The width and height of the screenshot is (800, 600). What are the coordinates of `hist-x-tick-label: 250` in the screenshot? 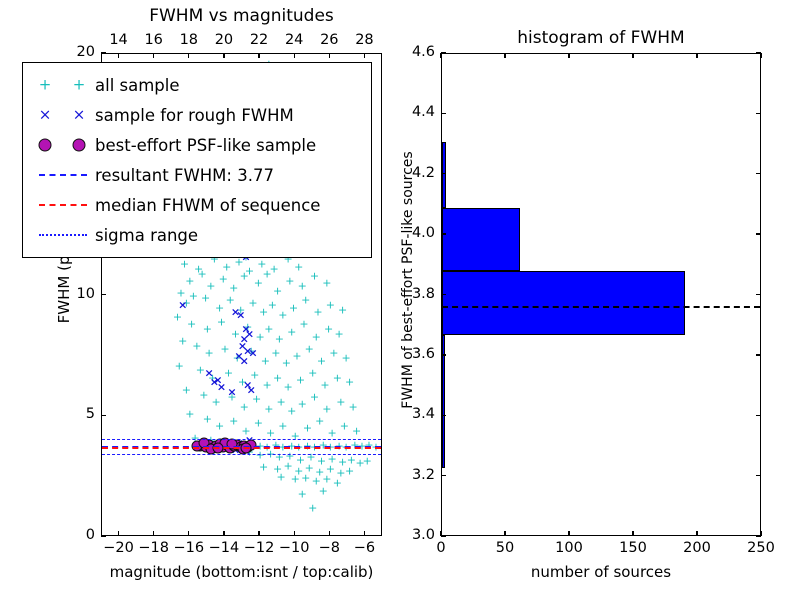 It's located at (761, 548).